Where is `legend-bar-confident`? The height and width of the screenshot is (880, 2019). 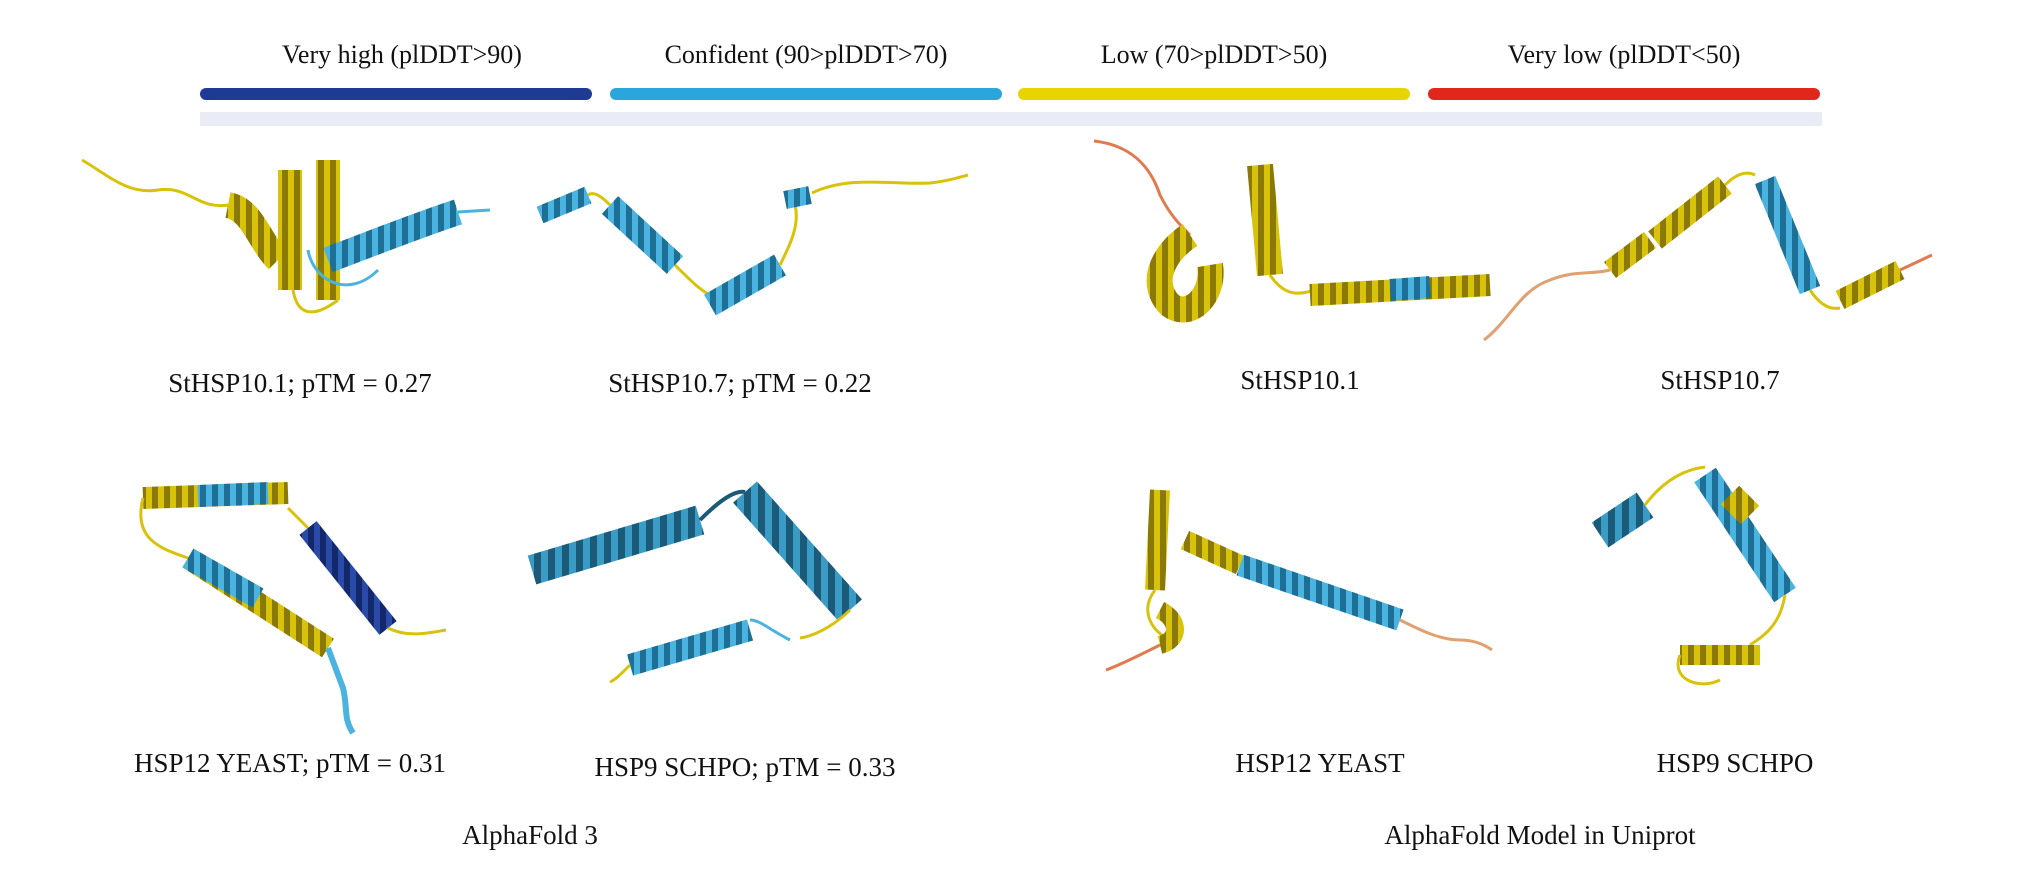
legend-bar-confident is located at coordinates (806, 94).